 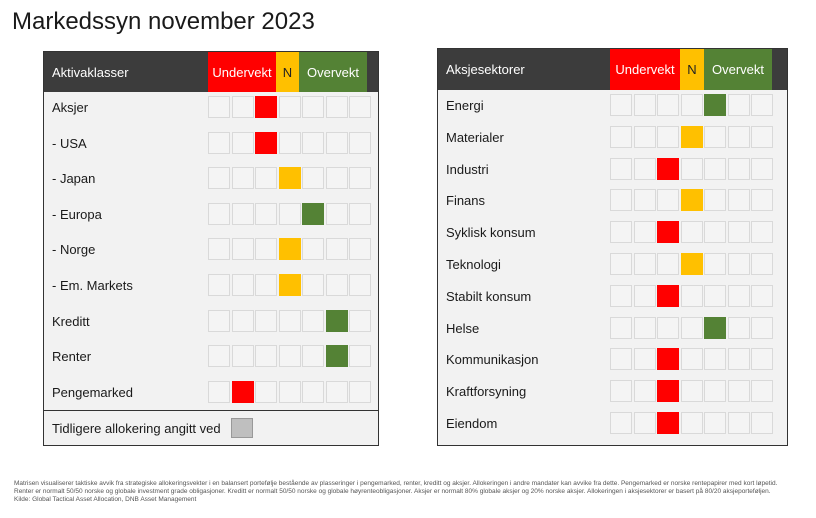 What do you see at coordinates (90, 72) in the screenshot?
I see `asset-class-header-label: Aktivaklasser` at bounding box center [90, 72].